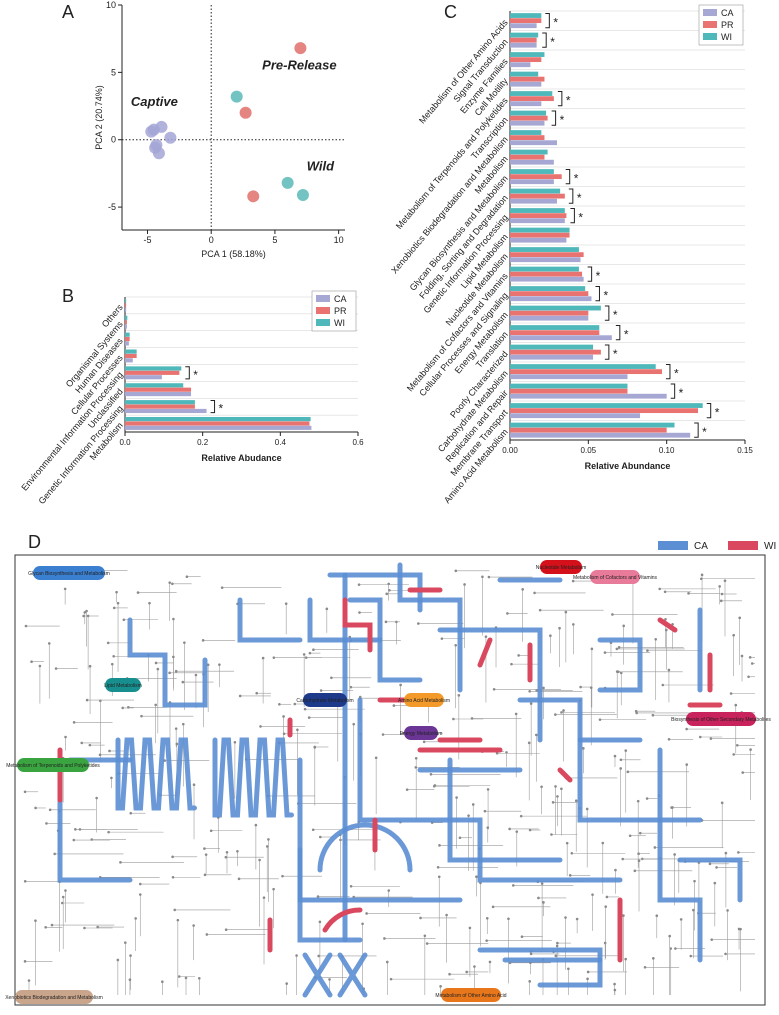 This screenshot has height=1015, width=779. What do you see at coordinates (696, 430) in the screenshot?
I see `significance-bracket` at bounding box center [696, 430].